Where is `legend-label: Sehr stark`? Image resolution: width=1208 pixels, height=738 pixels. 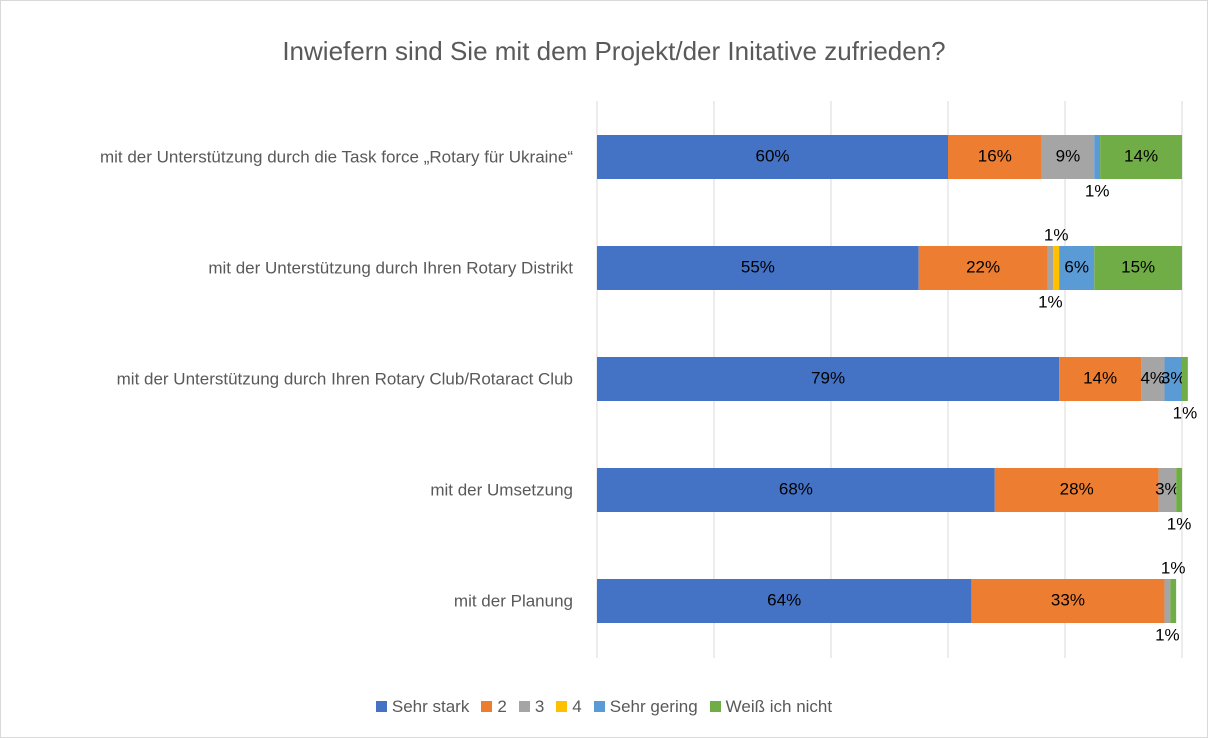
legend-label: Sehr stark is located at coordinates (430, 706).